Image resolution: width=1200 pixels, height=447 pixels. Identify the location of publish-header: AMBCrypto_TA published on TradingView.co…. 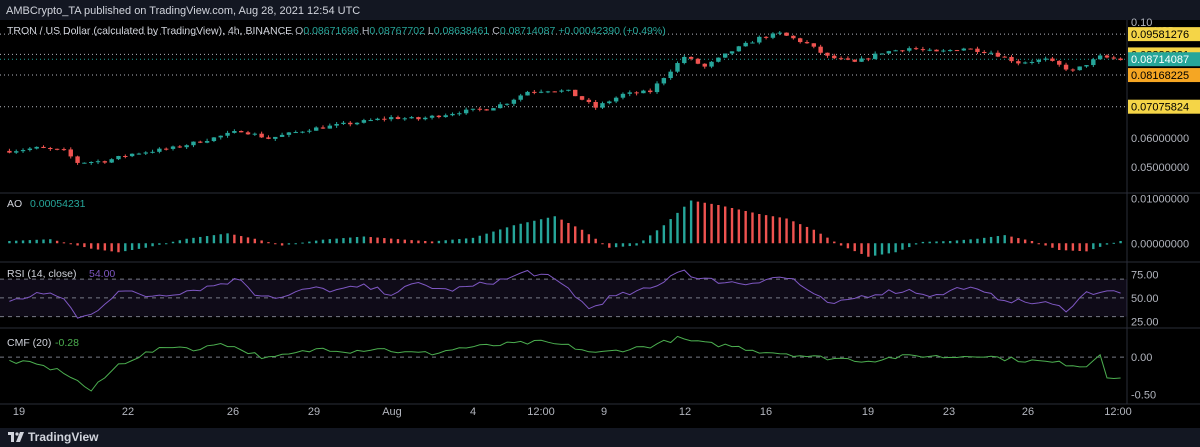
(183, 11).